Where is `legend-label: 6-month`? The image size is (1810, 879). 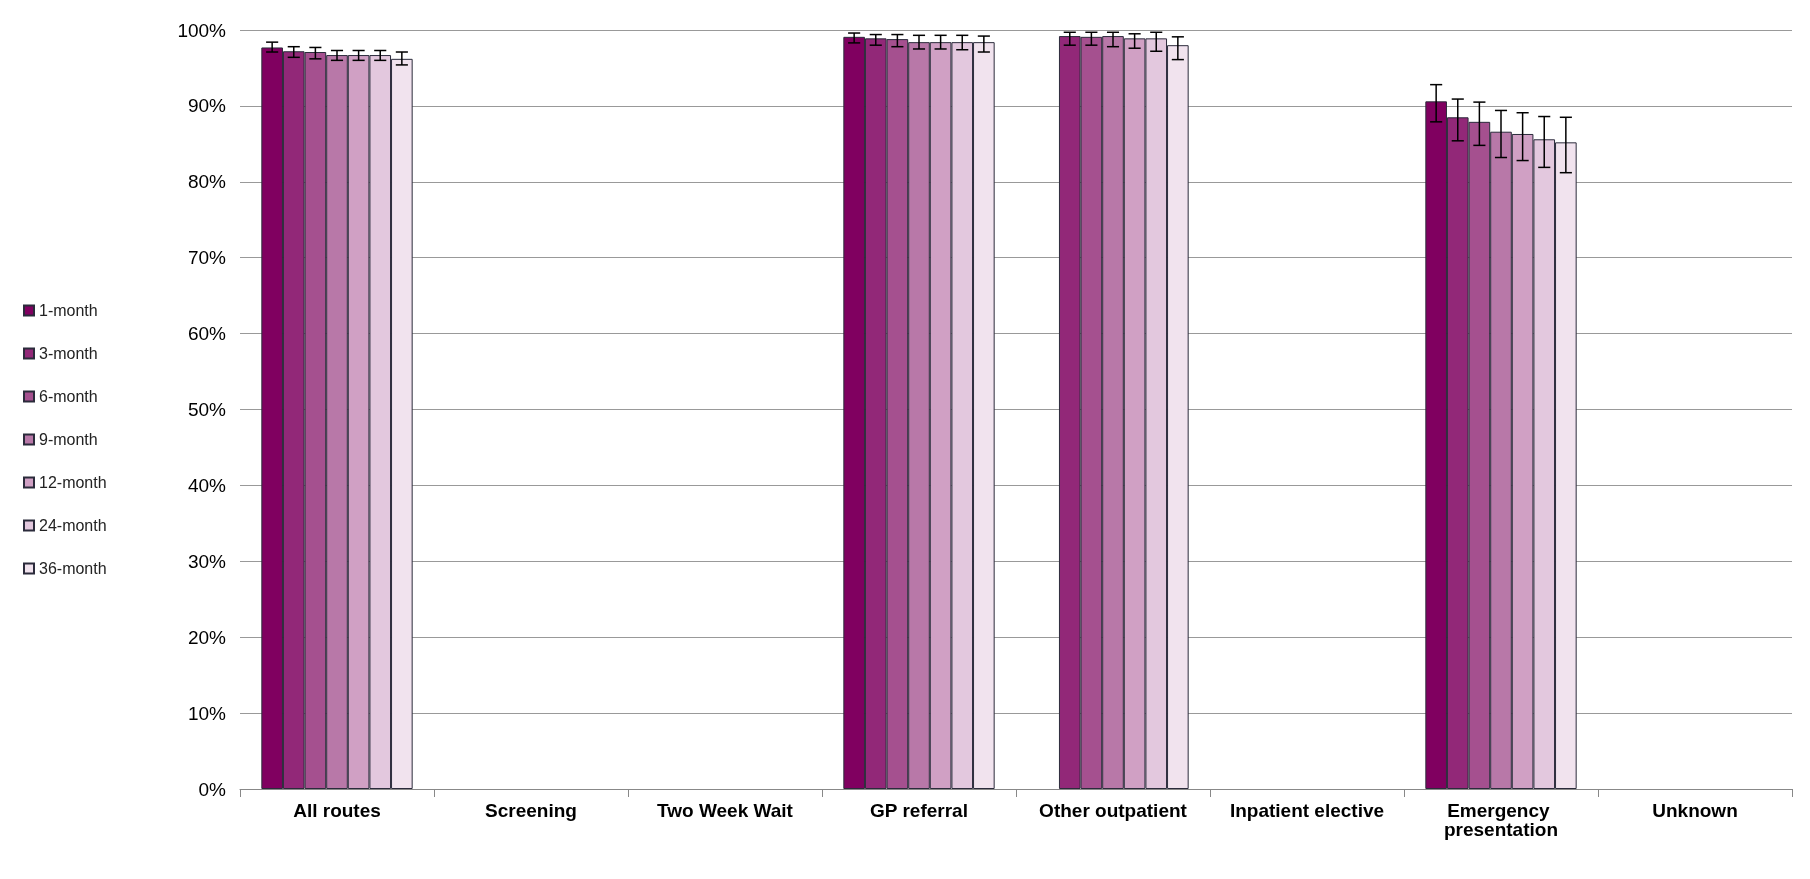
legend-label: 6-month is located at coordinates (68, 396).